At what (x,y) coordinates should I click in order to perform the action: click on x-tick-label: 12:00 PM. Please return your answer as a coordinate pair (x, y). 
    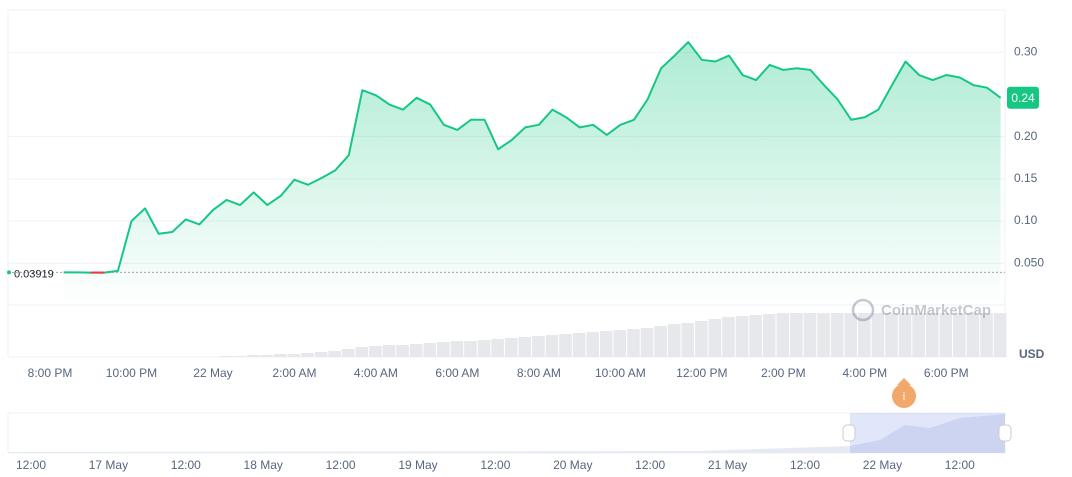
    Looking at the image, I should click on (701, 373).